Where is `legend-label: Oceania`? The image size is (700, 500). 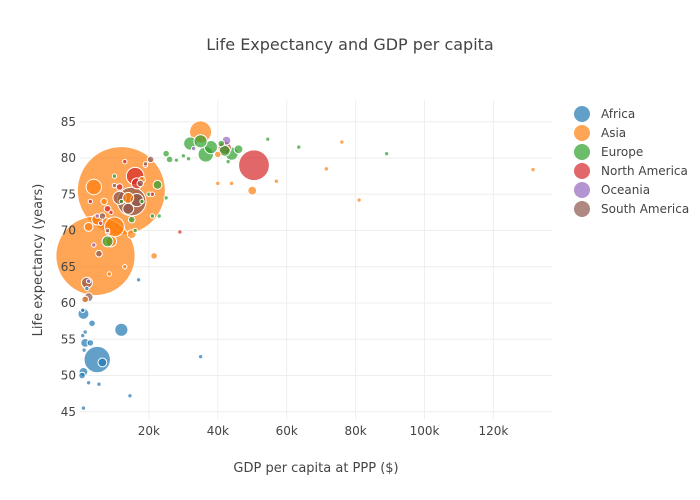 legend-label: Oceania is located at coordinates (625, 190).